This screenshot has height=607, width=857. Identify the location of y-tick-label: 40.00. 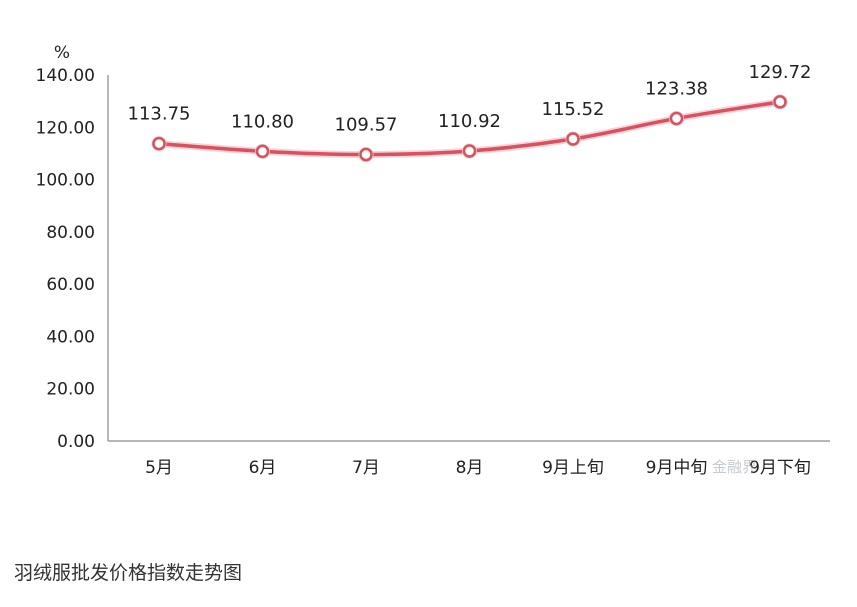
(70, 337).